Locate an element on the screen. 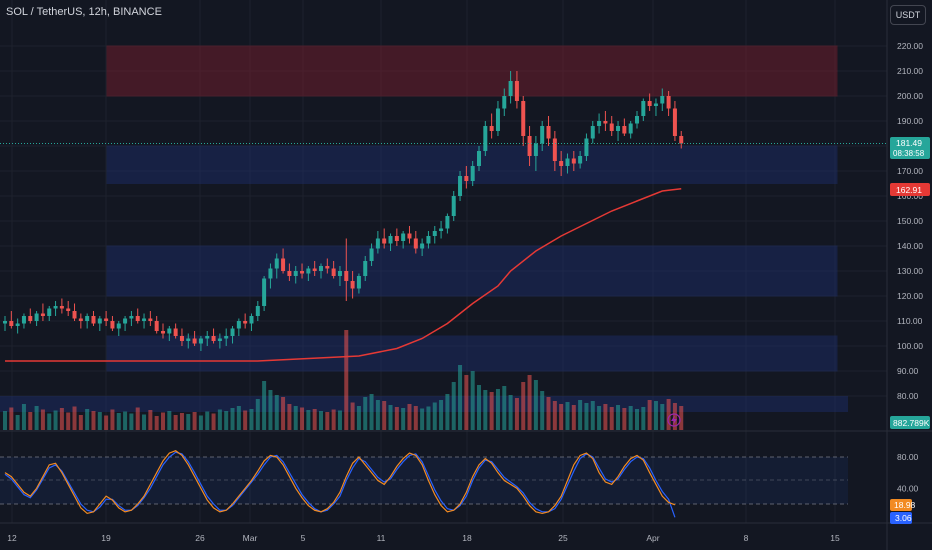 The image size is (932, 550). currency-button: USDT is located at coordinates (908, 15).